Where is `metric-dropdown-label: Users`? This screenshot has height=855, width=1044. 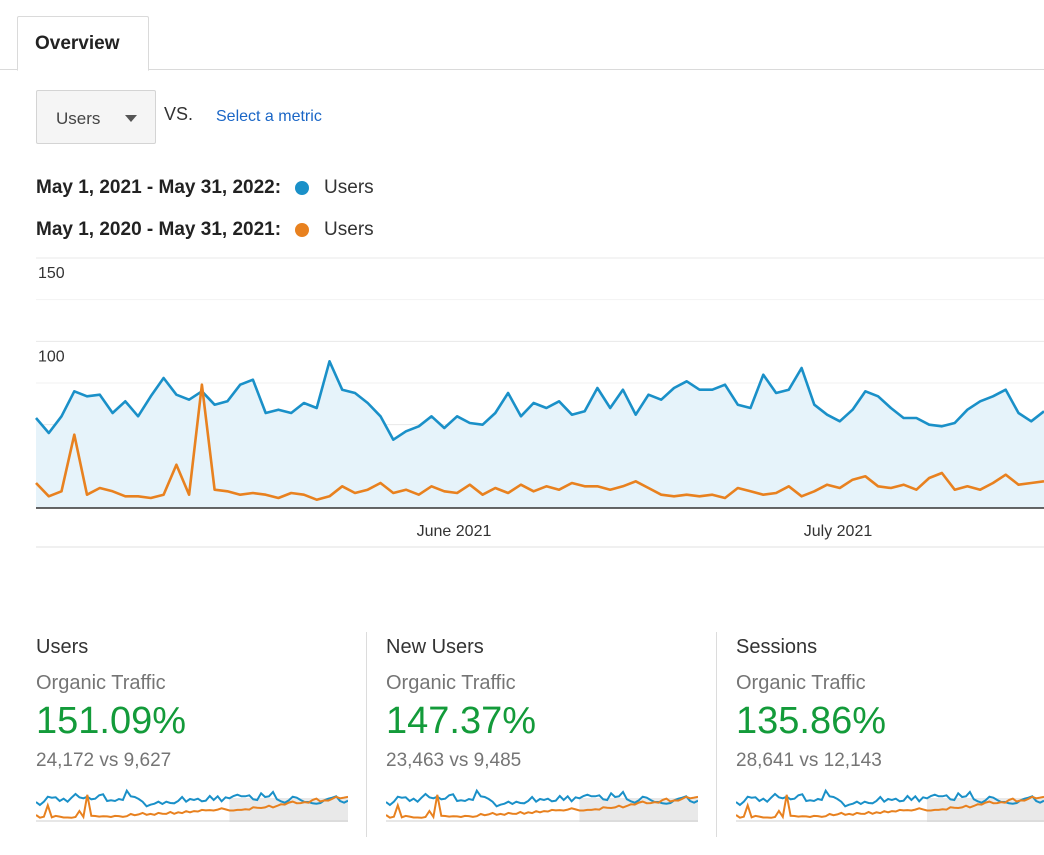 metric-dropdown-label: Users is located at coordinates (78, 118).